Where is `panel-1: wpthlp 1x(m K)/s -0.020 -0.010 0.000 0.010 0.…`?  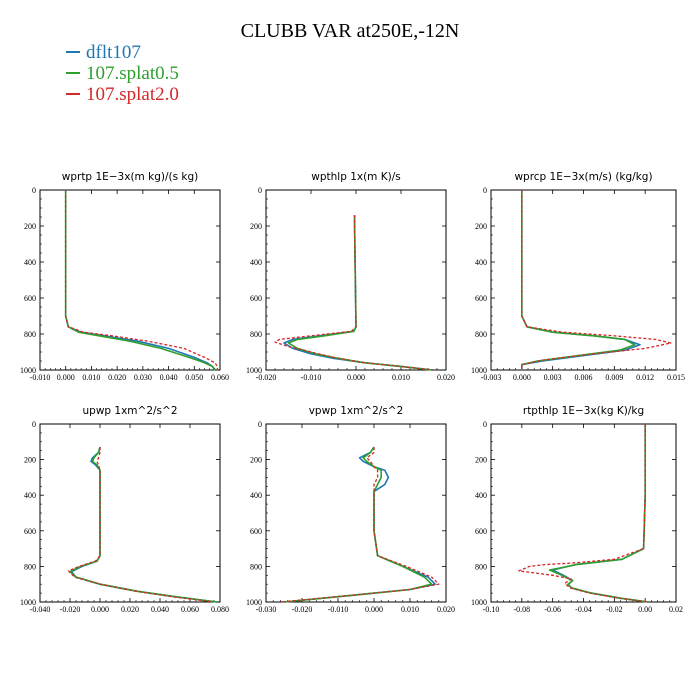
panel-1: wpthlp 1x(m K)/s -0.020 -0.010 0.000 0.010 0.… is located at coordinates (350, 276).